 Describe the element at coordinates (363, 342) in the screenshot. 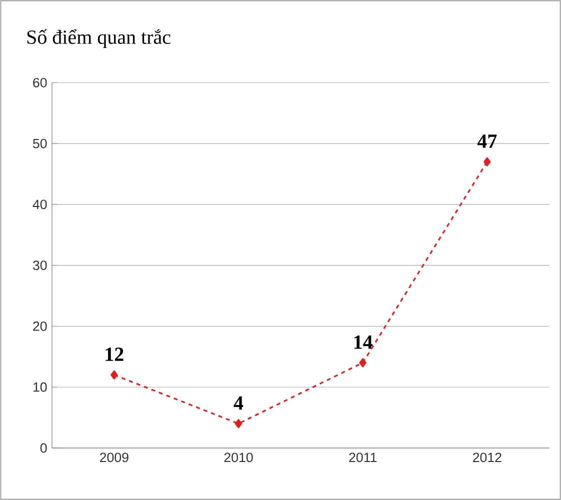

I see `data-label: 14` at that location.